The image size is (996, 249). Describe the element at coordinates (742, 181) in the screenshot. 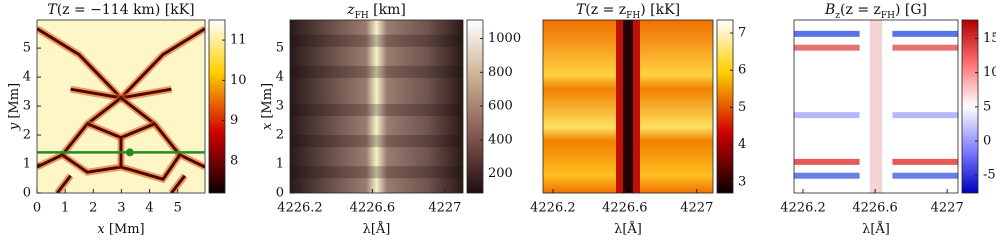

I see `colorbar-tick-label: 3` at that location.